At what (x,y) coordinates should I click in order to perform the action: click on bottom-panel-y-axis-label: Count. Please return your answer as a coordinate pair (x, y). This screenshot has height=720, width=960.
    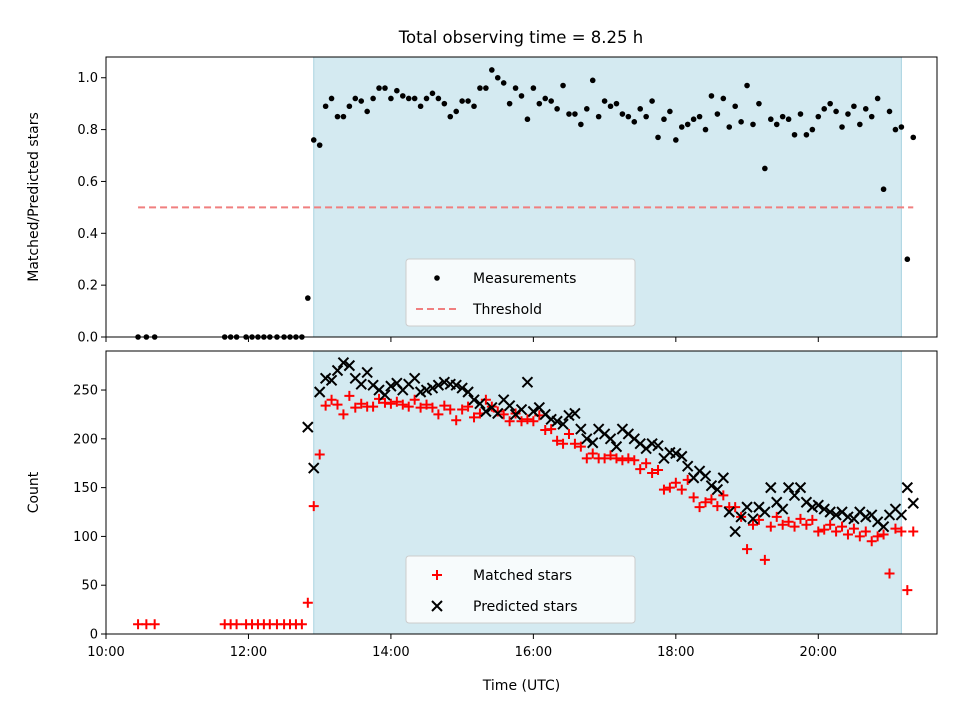
    Looking at the image, I should click on (34, 492).